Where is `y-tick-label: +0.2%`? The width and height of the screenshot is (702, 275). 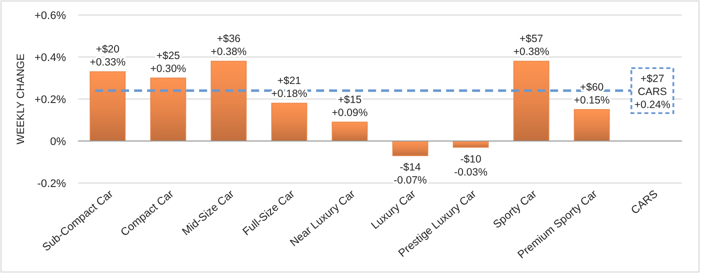 y-tick-label: +0.2% is located at coordinates (50, 100).